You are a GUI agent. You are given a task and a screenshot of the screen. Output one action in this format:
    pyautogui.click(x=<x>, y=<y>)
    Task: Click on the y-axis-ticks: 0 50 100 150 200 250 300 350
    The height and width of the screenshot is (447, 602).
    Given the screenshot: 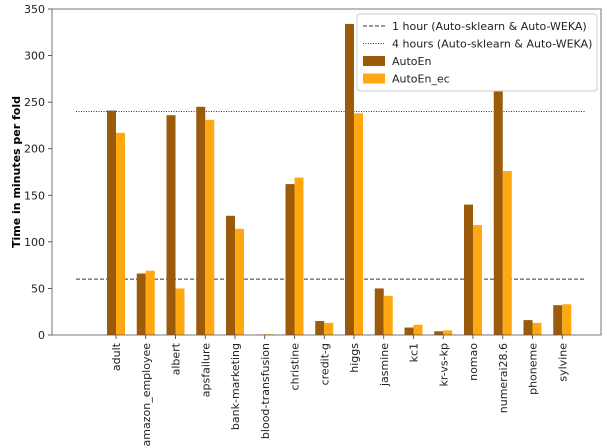 What is the action you would take?
    pyautogui.click(x=38, y=172)
    